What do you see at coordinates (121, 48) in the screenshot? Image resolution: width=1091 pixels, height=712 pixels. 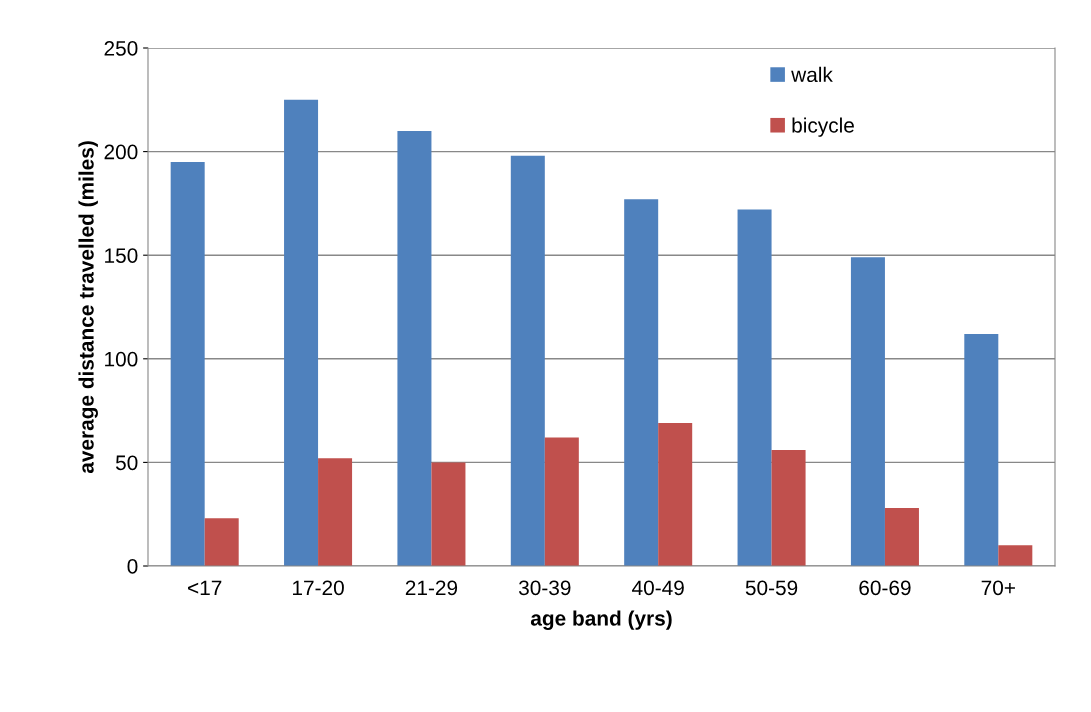 I see `y-tick-label: 250` at bounding box center [121, 48].